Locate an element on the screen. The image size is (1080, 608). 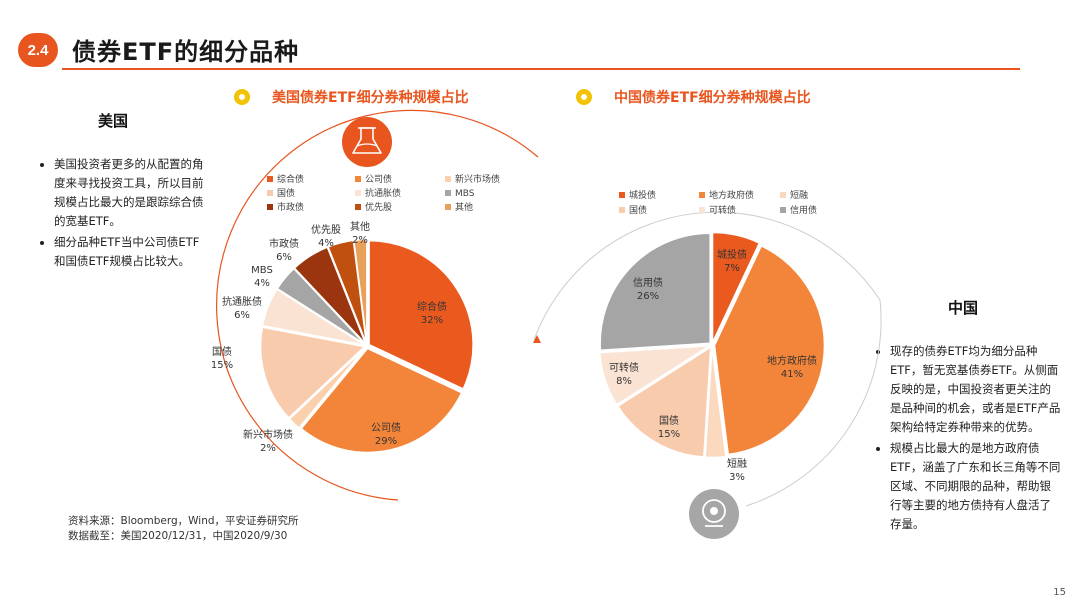
slice-value-label: 26% is located at coordinates (648, 296).